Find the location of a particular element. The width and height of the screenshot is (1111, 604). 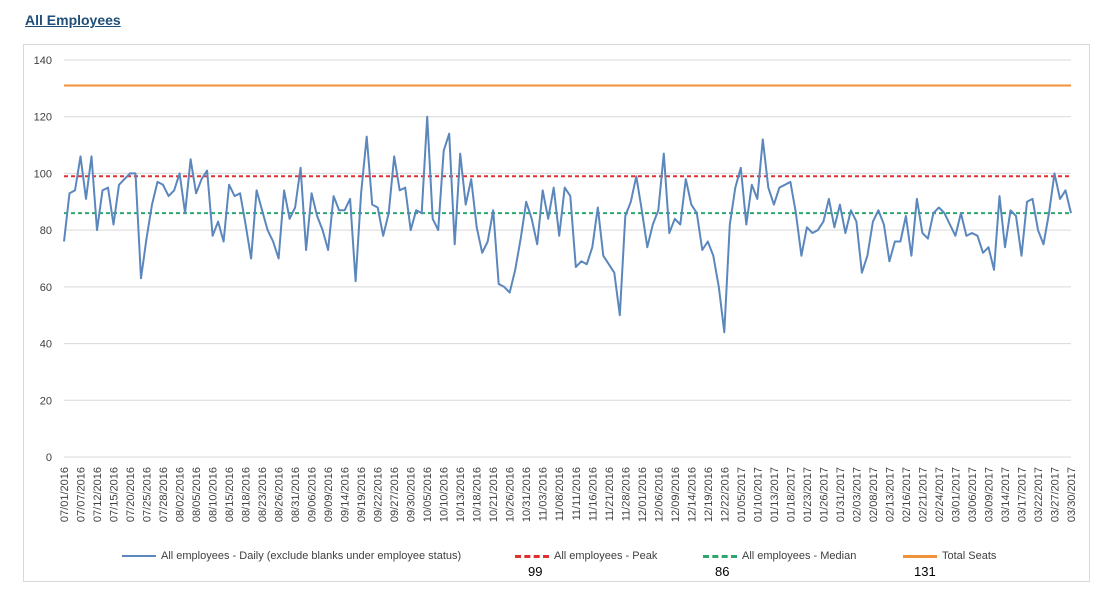

x-tick-label: 07/01/2016 is located at coordinates (65, 494).